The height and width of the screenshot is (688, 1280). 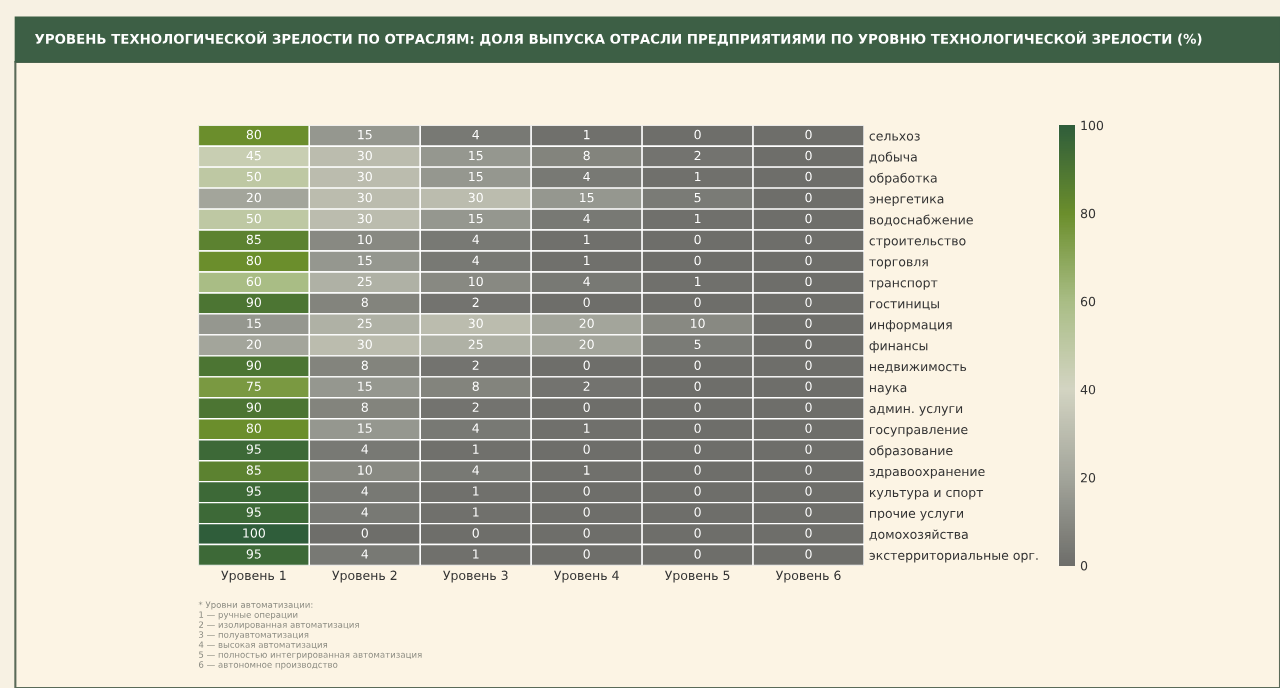 I want to click on y-tick-label: админ. услуги, so click(x=916, y=411).